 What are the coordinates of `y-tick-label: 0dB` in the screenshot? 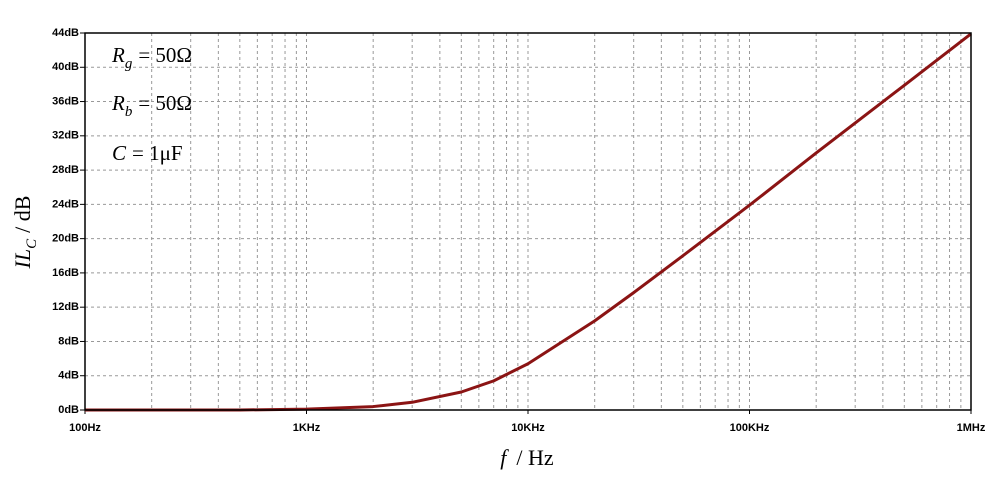 It's located at (68, 410).